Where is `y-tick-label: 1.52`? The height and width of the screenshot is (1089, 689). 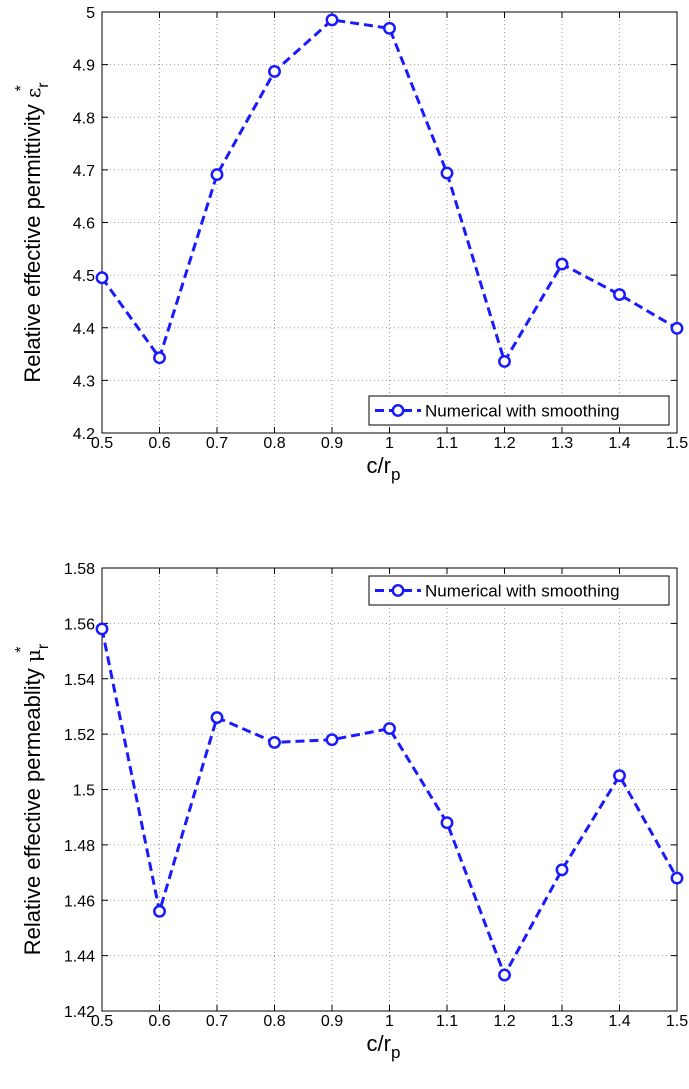
y-tick-label: 1.52 is located at coordinates (79, 735).